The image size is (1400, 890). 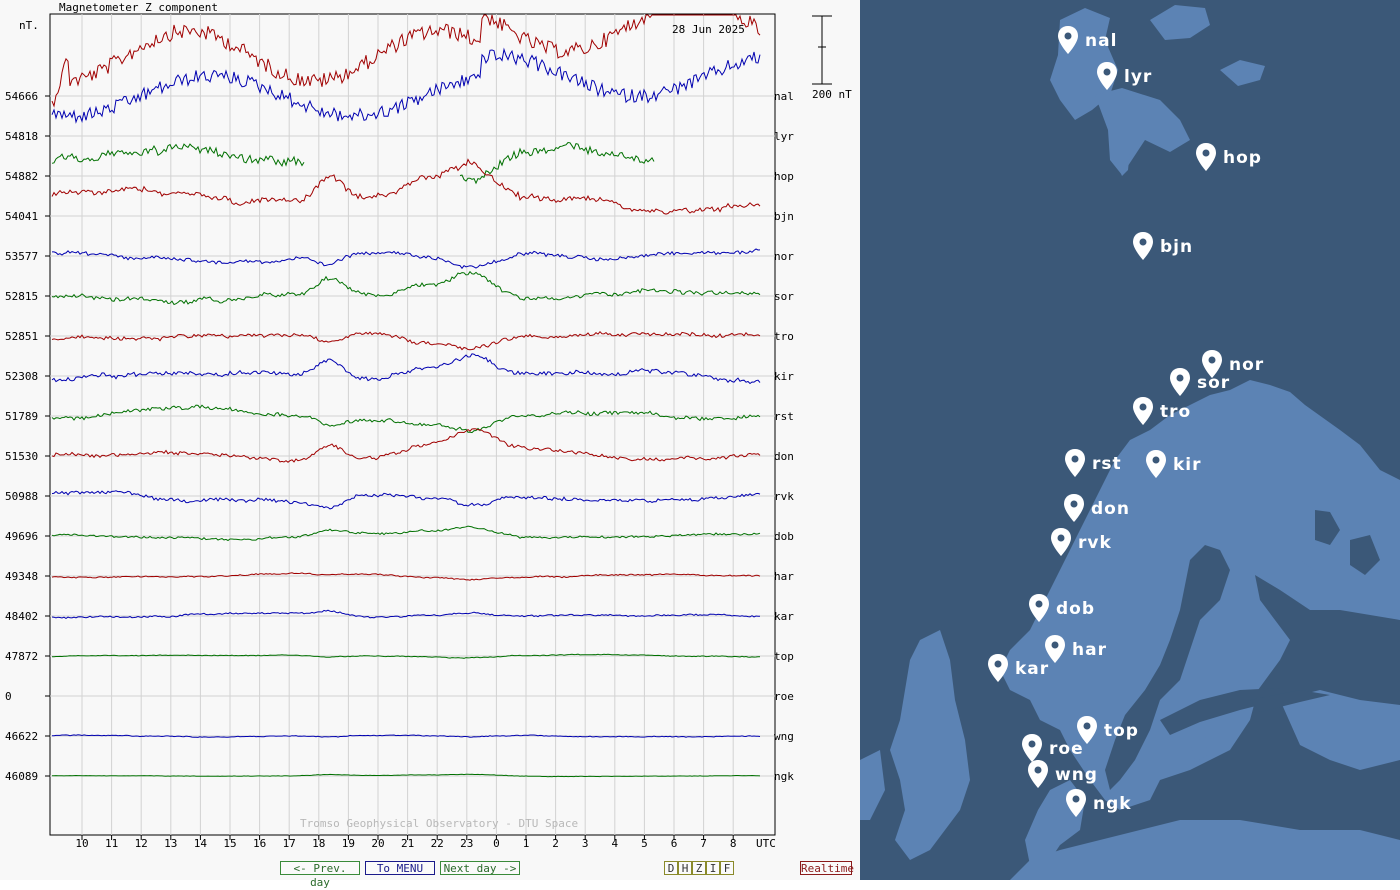 I want to click on x-tick-label: 5, so click(x=644, y=843).